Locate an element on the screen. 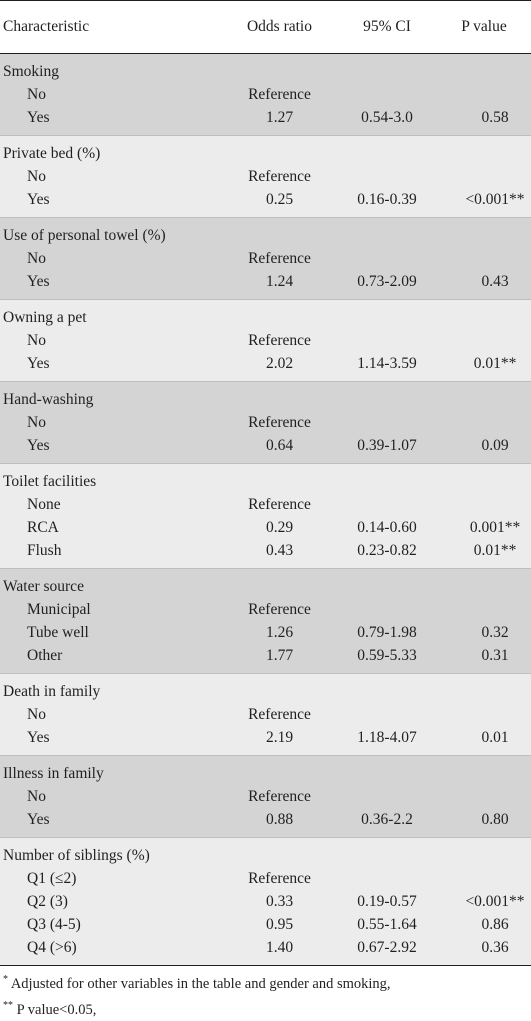 The image size is (531, 1021). table-row: RCA 0.29 0.14-0.60 0.001** is located at coordinates (265, 527).